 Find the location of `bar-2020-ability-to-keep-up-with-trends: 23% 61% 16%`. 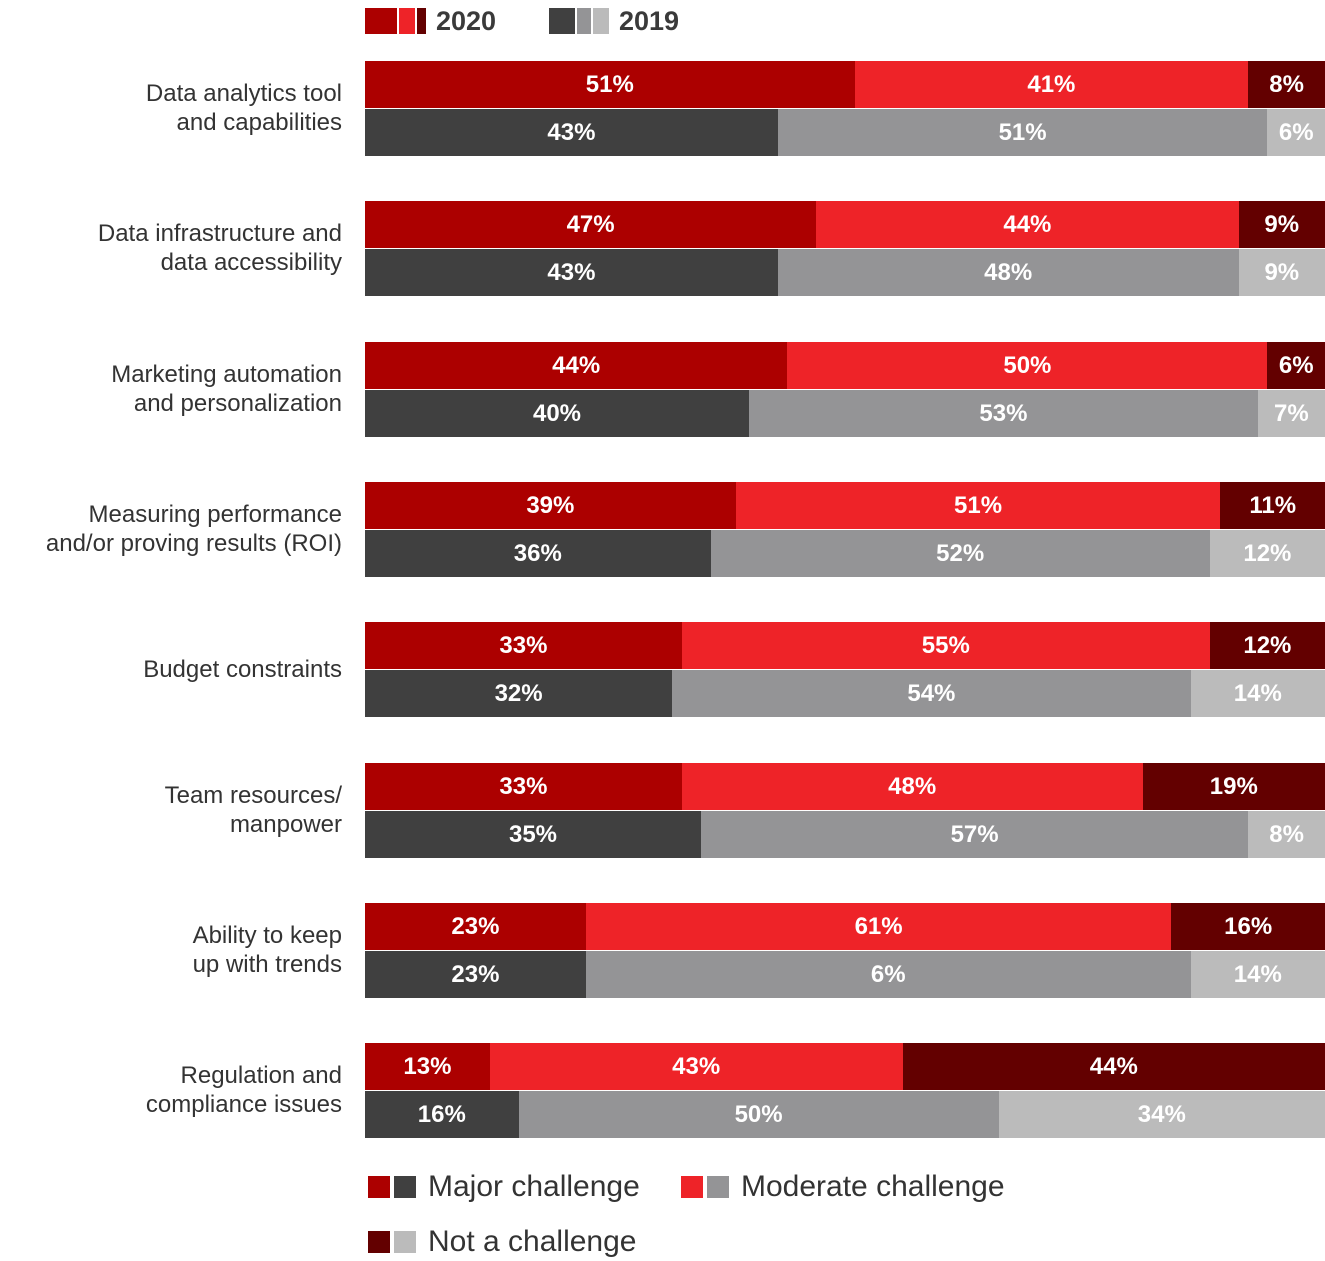

bar-2020-ability-to-keep-up-with-trends: 23% 61% 16% is located at coordinates (845, 926).